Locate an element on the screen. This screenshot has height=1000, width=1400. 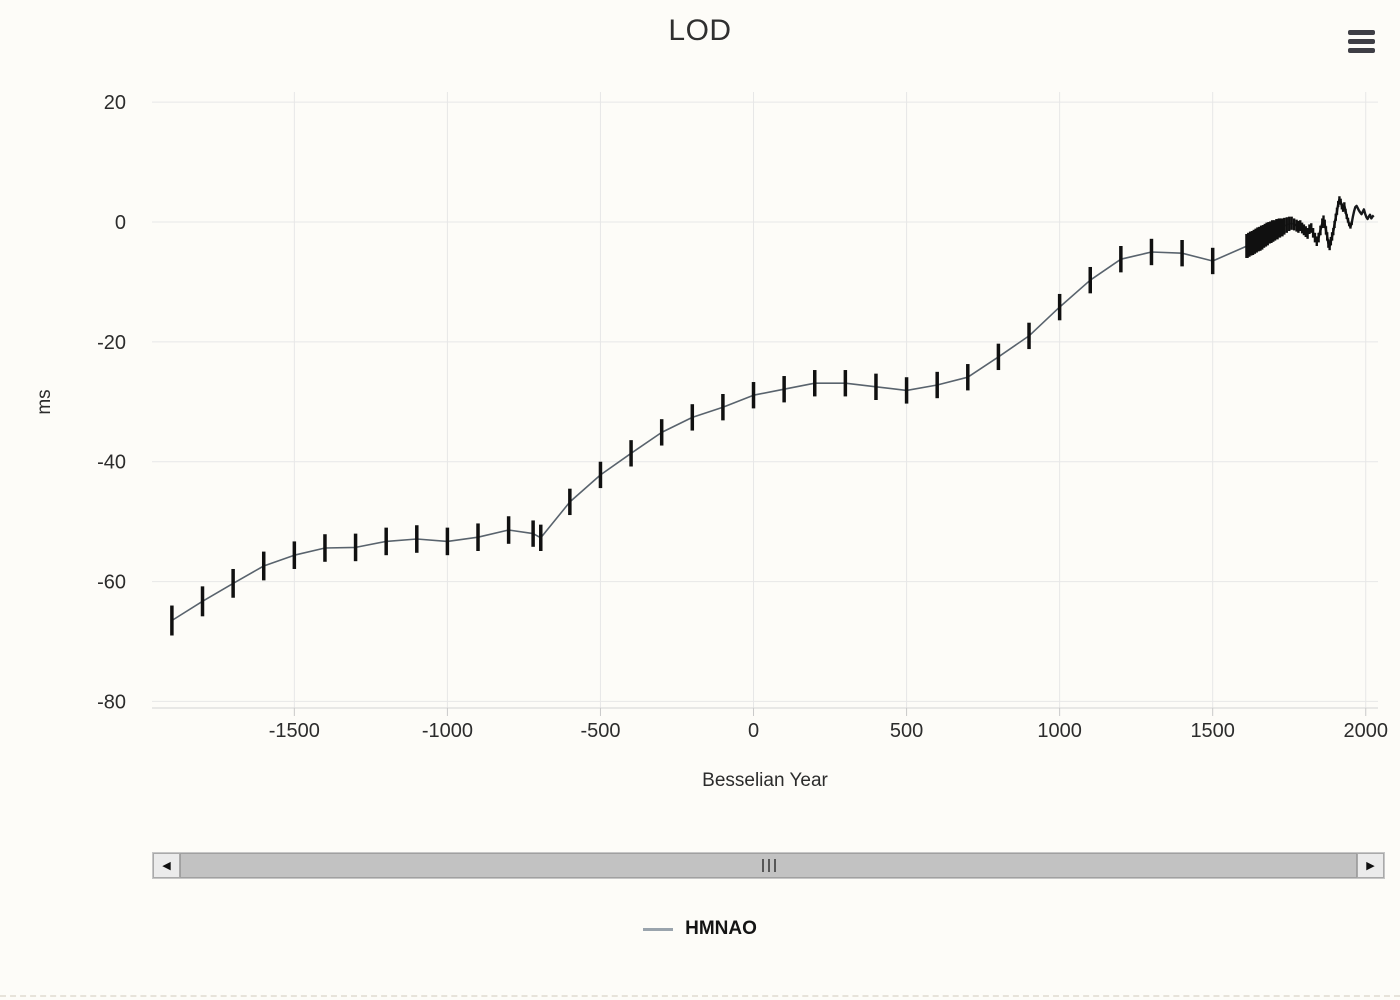
left-arrow-icon: ◀ is located at coordinates (166, 866).